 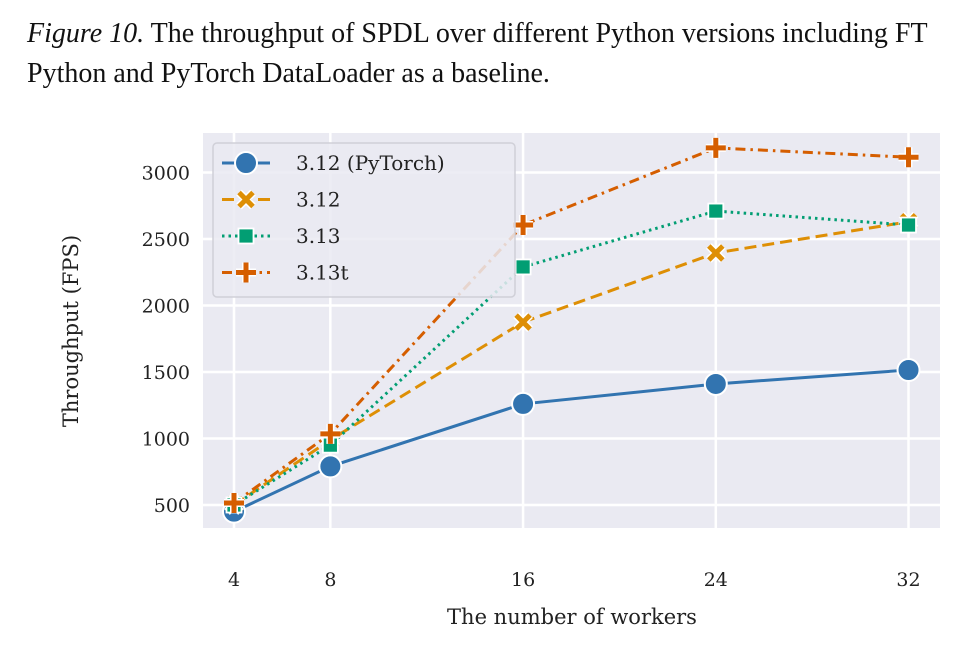 What do you see at coordinates (246, 199) in the screenshot?
I see `legend-marker-x` at bounding box center [246, 199].